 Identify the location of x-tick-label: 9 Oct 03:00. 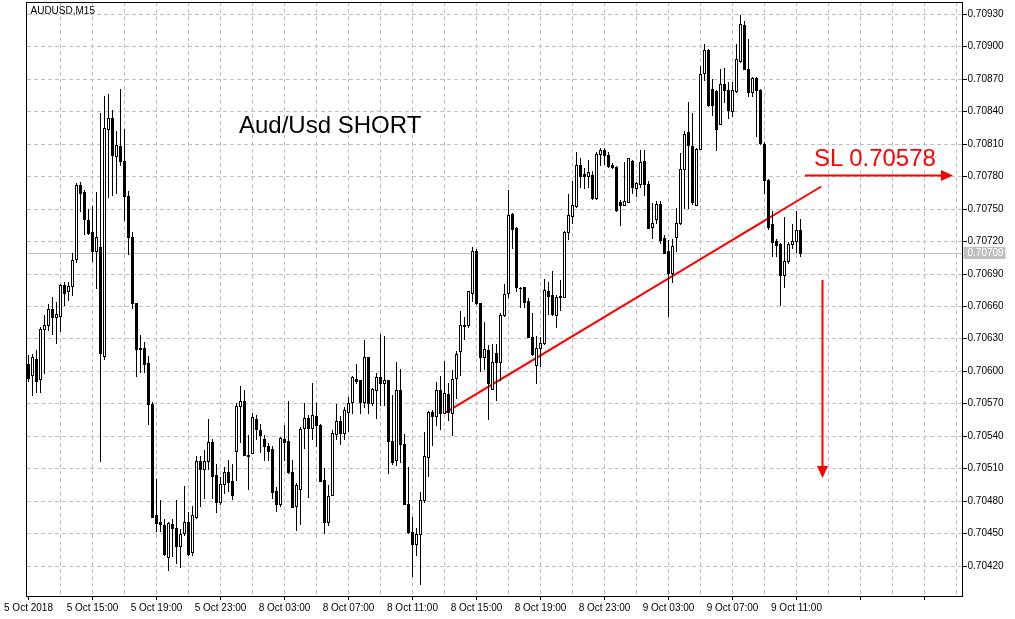
(668, 607).